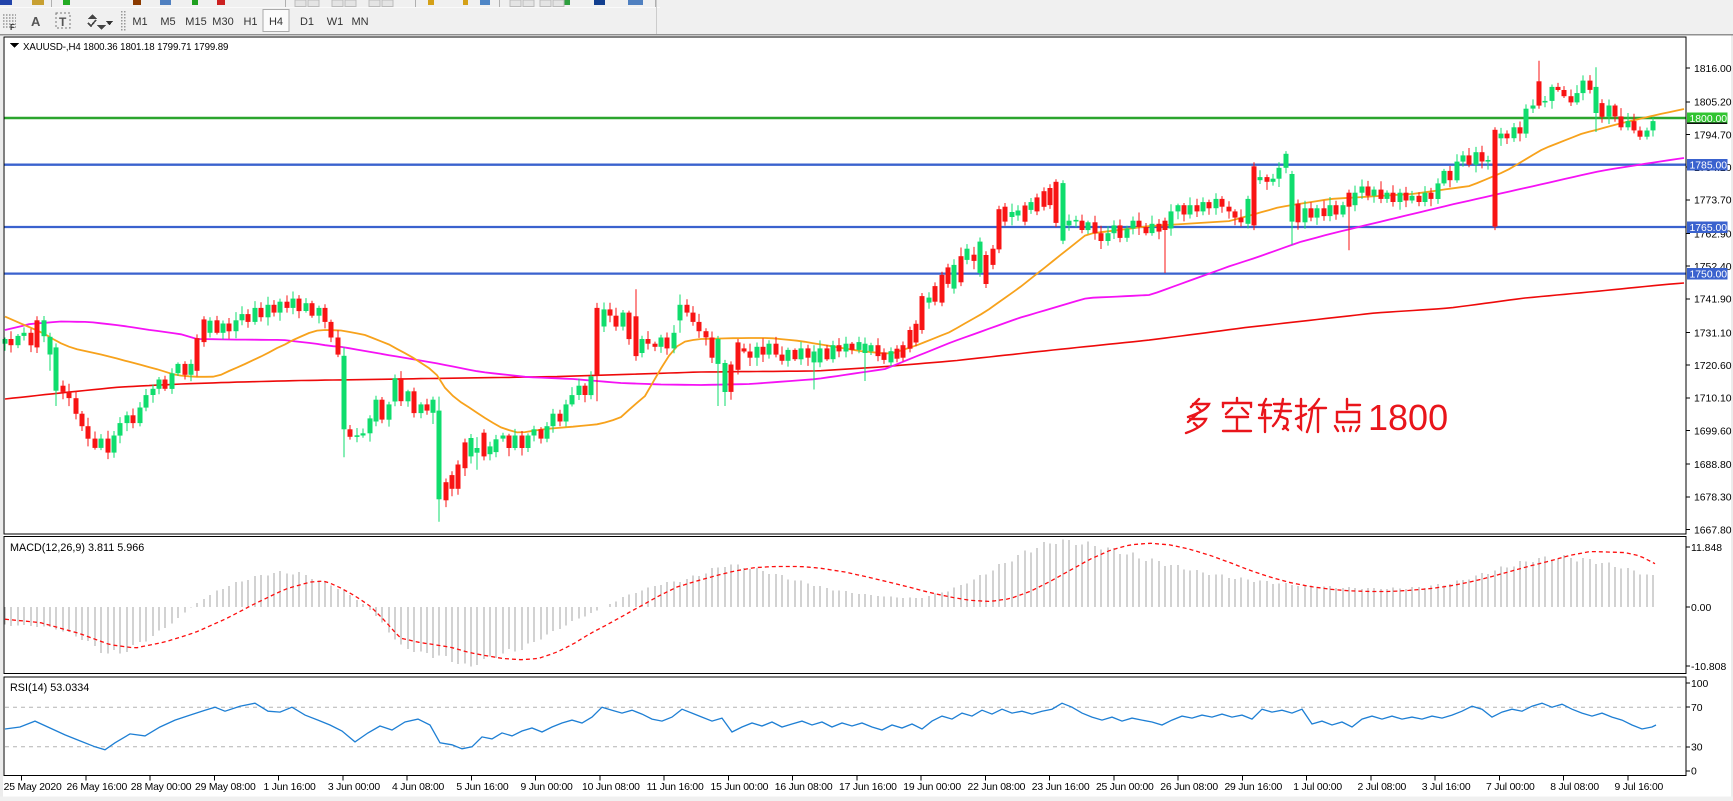  Describe the element at coordinates (1709, 119) in the screenshot. I see `svg-text: 1800.00` at that location.